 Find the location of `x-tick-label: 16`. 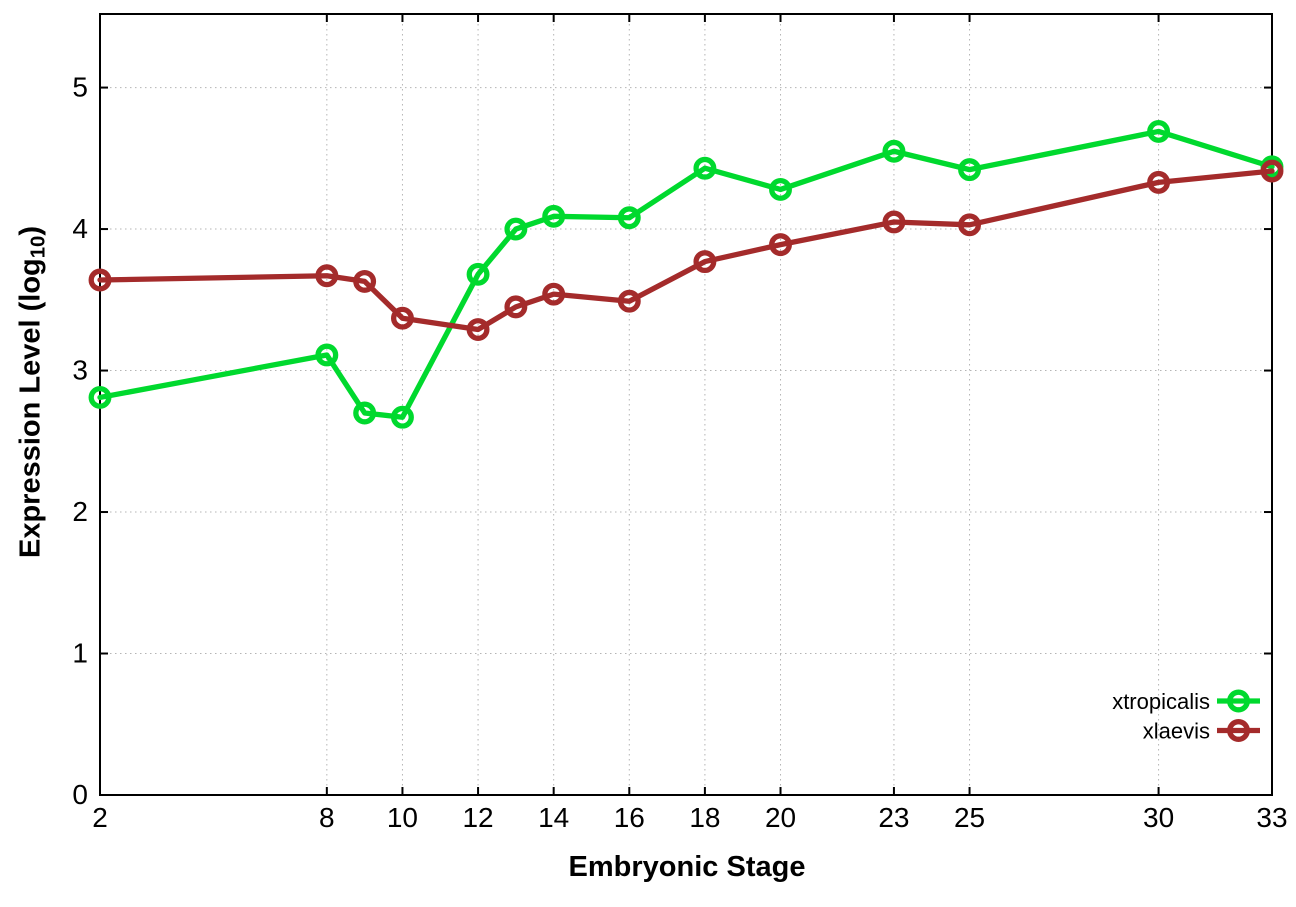

x-tick-label: 16 is located at coordinates (629, 817).